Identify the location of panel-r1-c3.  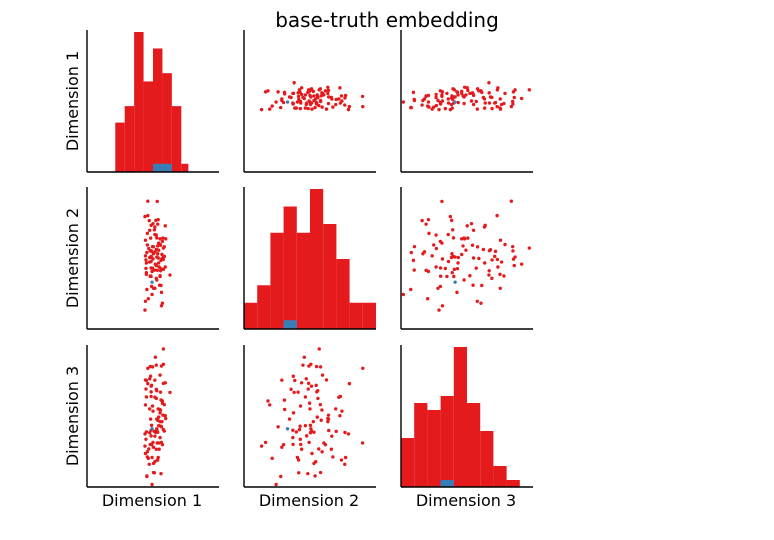
(466, 101).